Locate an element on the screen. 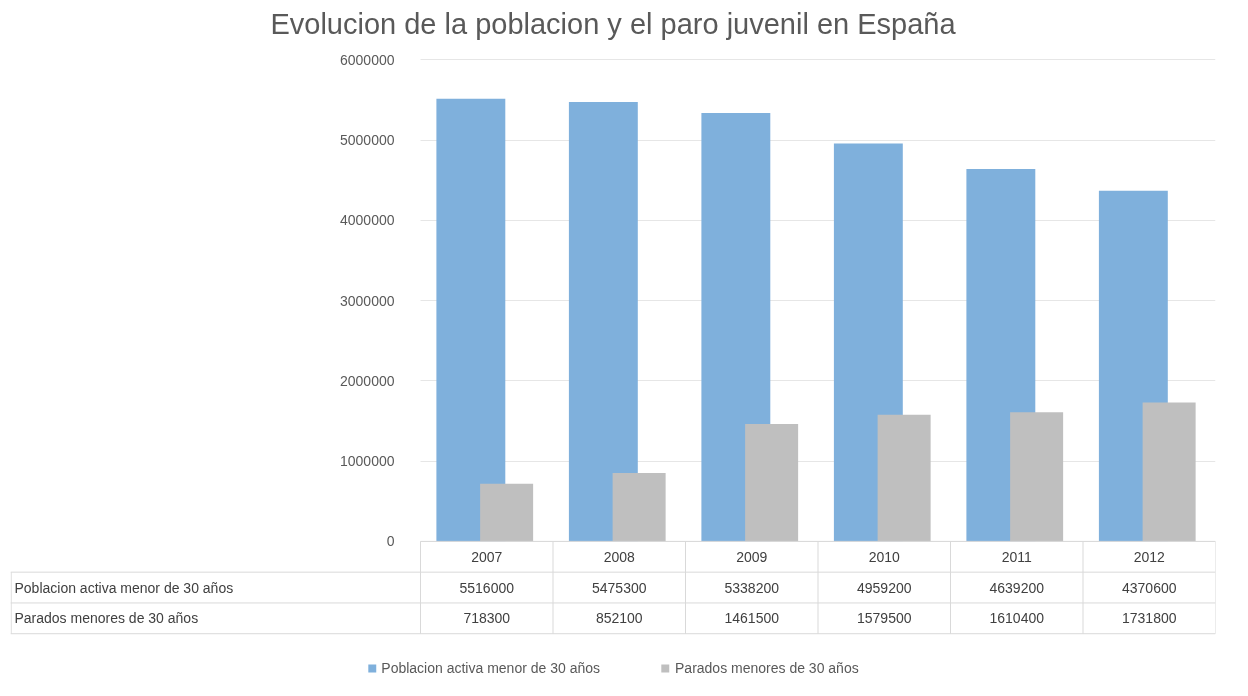 This screenshot has height=696, width=1248. y-tick-label: 0 is located at coordinates (390, 541).